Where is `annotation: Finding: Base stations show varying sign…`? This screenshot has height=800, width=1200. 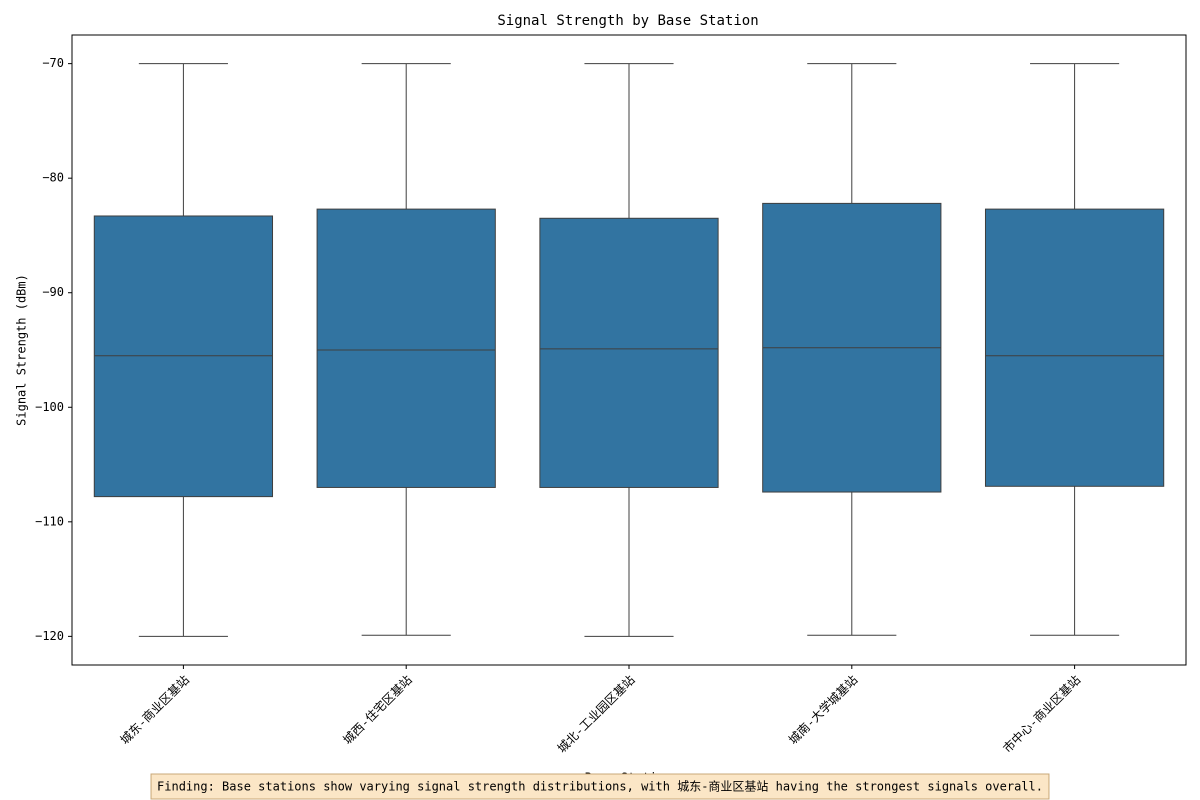 annotation: Finding: Base stations show varying sign… is located at coordinates (600, 786).